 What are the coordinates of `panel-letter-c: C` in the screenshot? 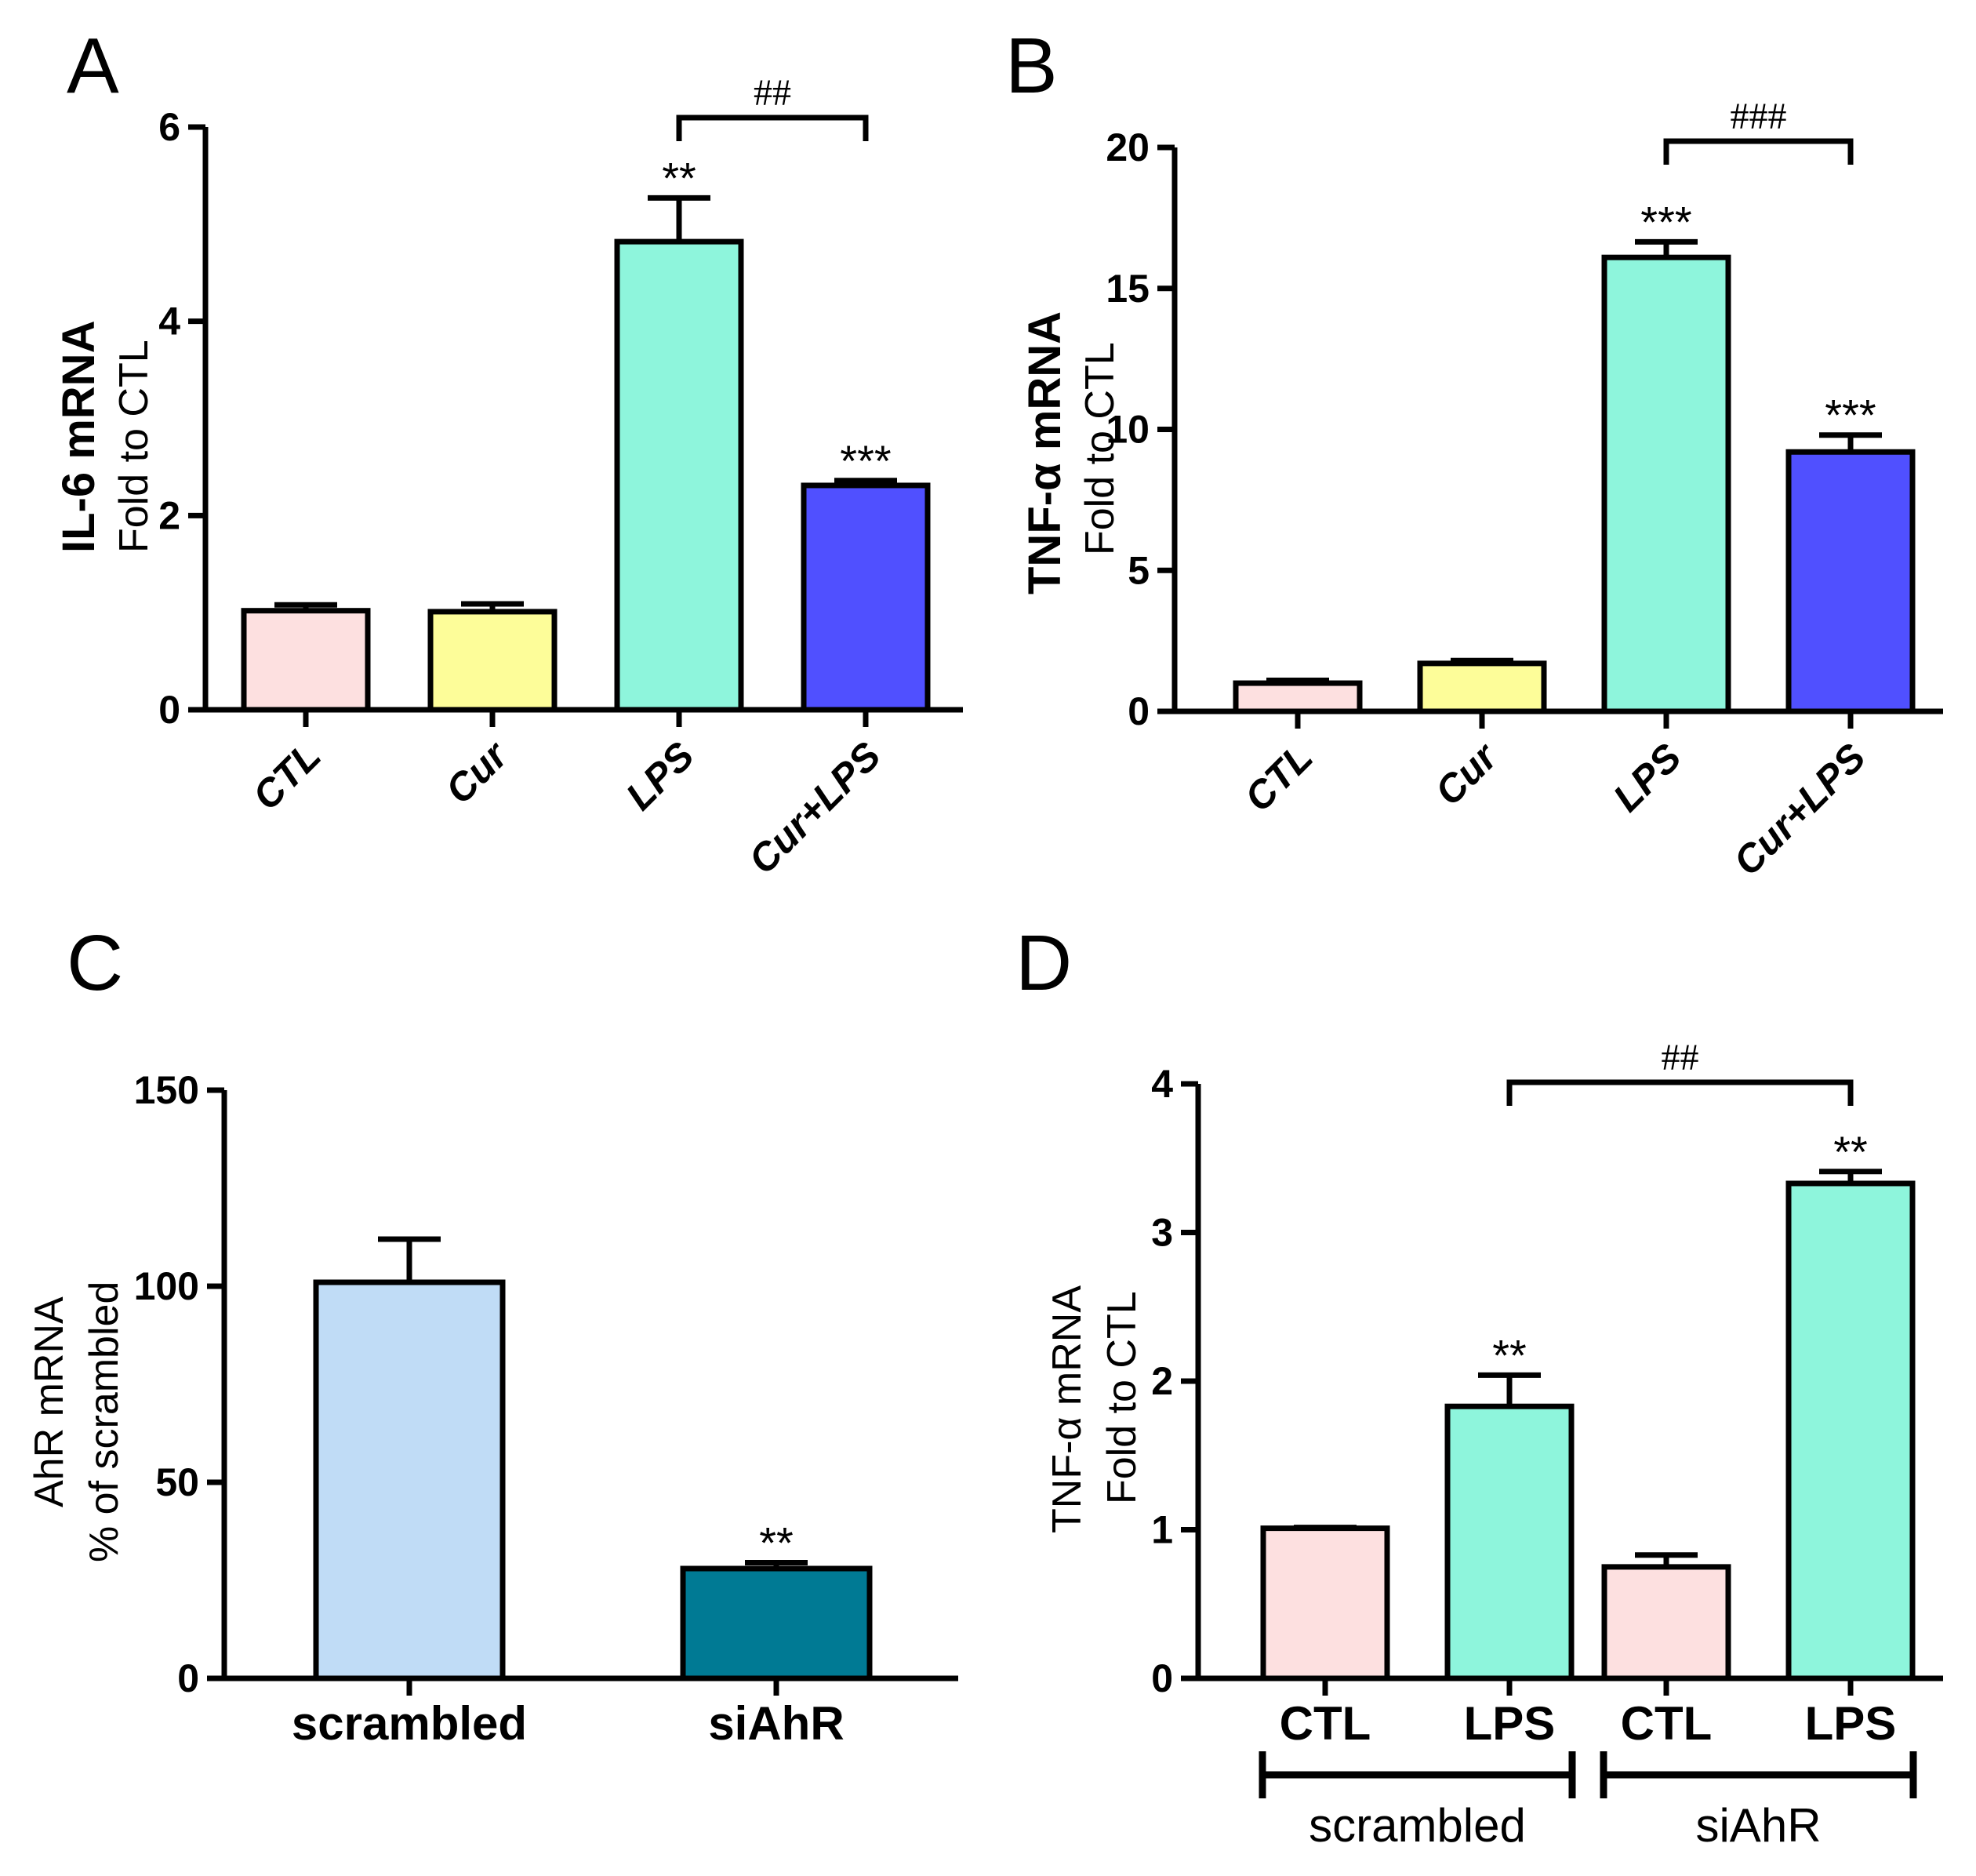 It's located at (95, 963).